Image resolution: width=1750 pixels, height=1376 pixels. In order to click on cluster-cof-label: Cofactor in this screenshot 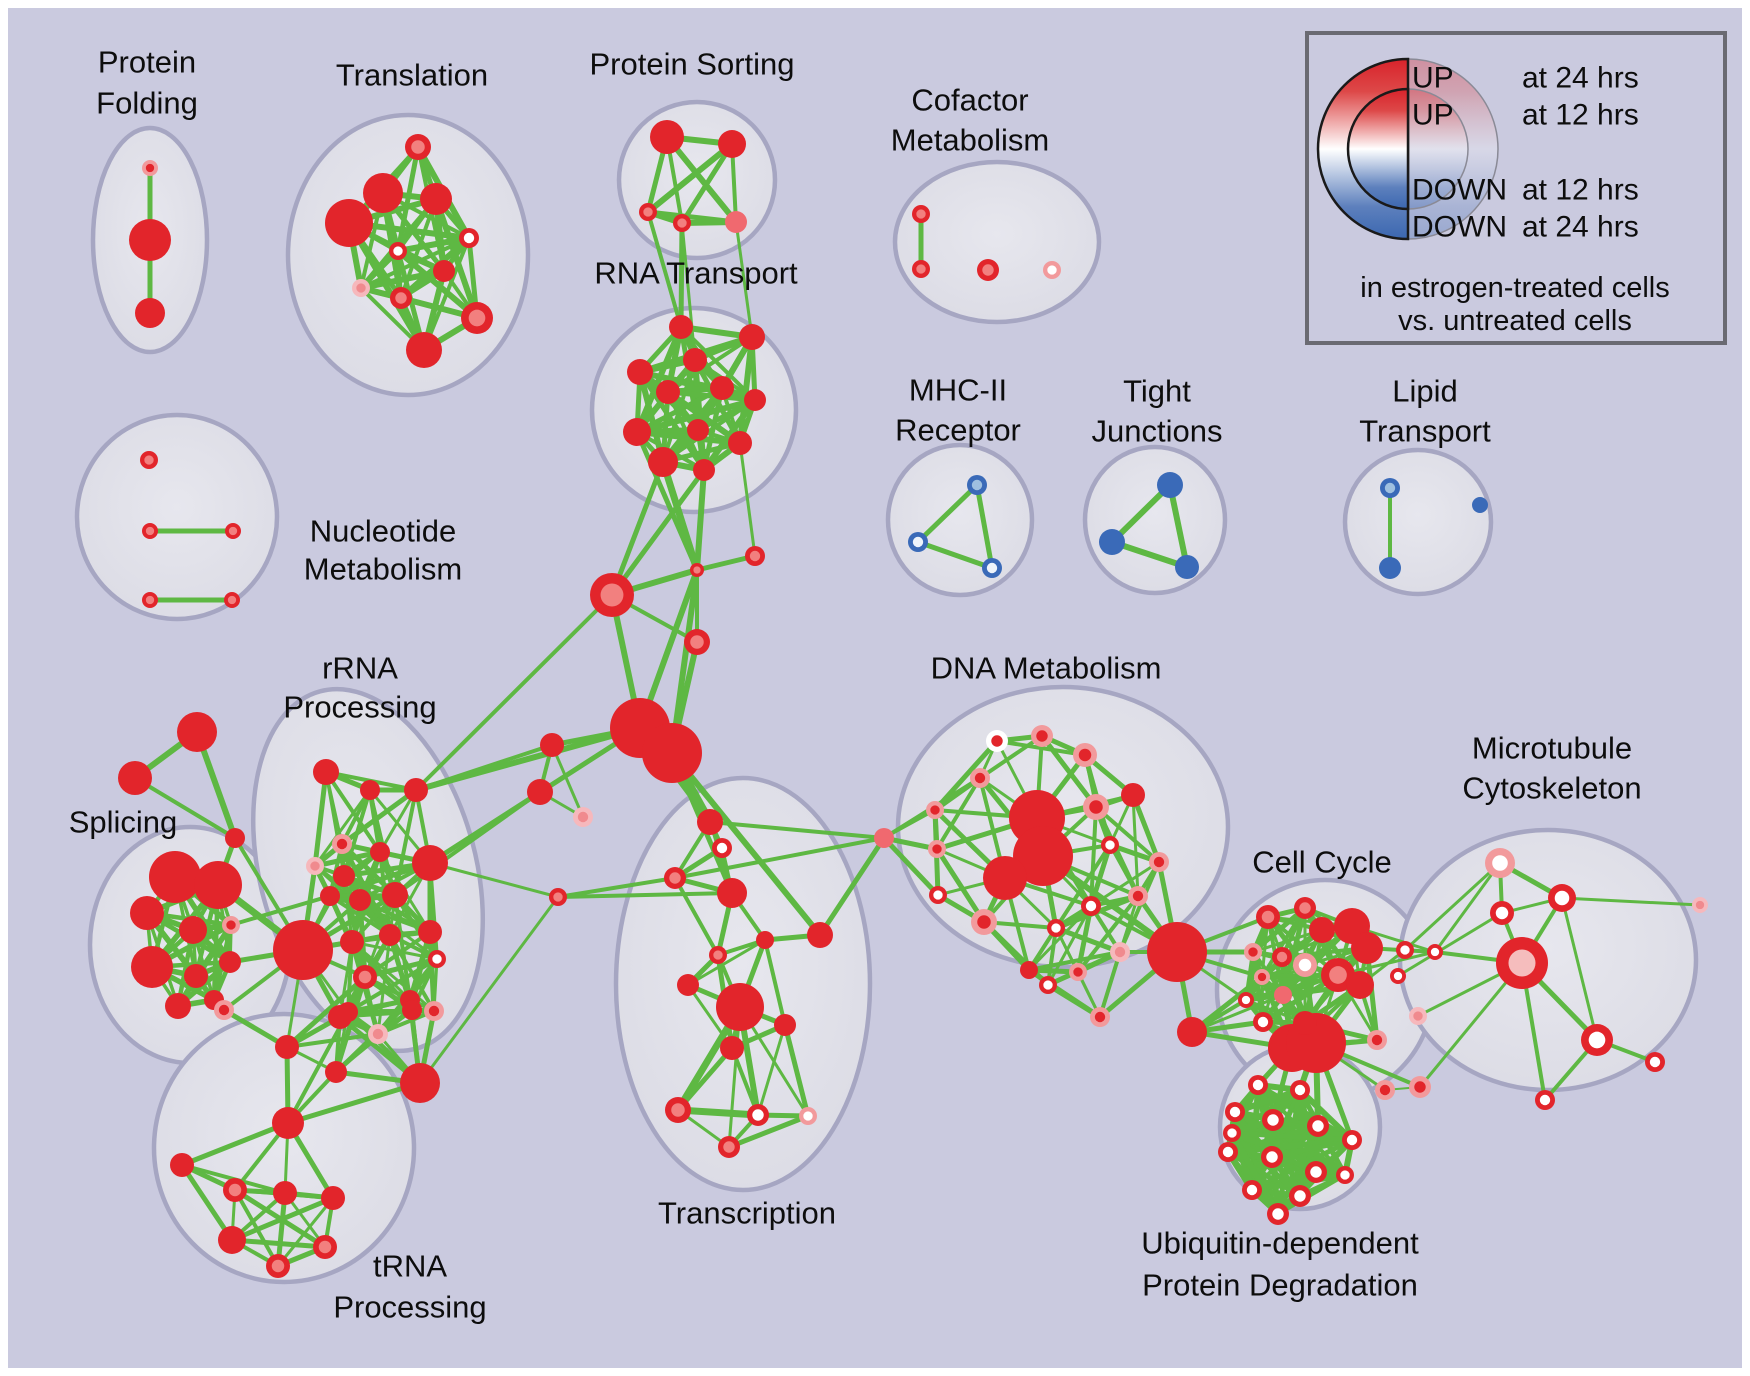, I will do `click(969, 100)`.